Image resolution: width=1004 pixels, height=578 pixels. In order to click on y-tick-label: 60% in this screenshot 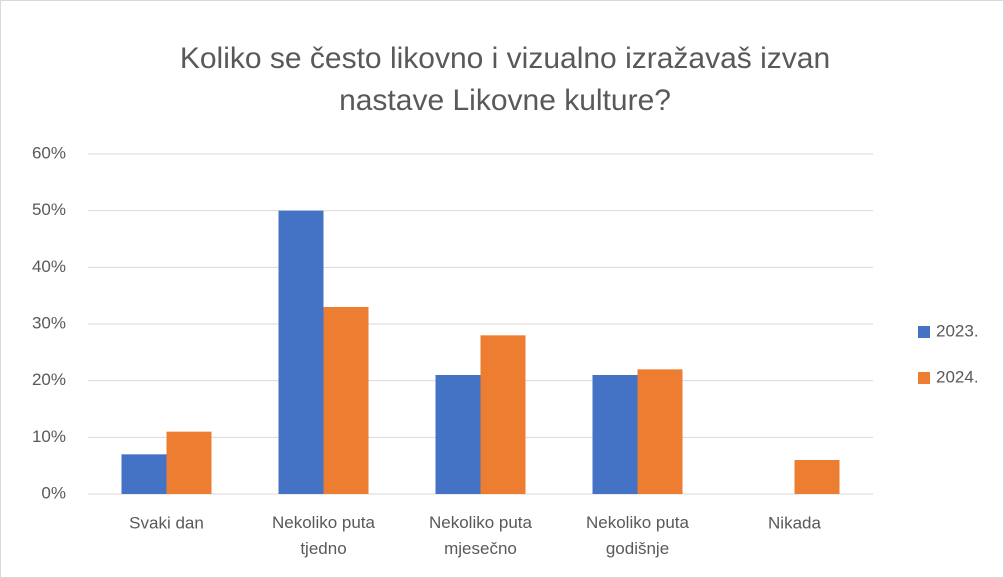, I will do `click(49, 152)`.